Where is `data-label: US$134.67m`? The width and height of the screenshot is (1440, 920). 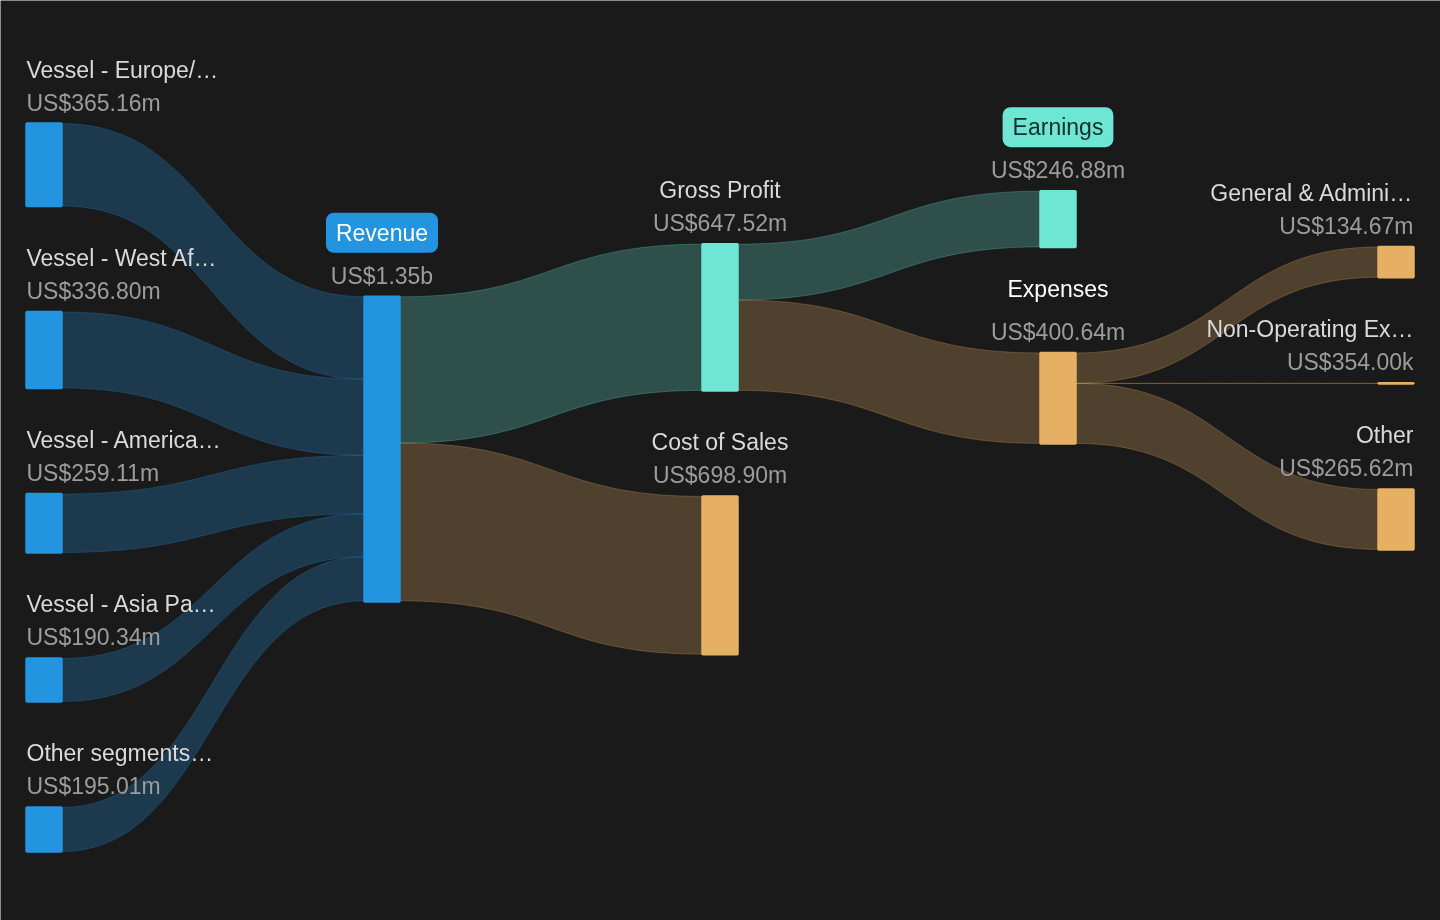 data-label: US$134.67m is located at coordinates (1346, 225).